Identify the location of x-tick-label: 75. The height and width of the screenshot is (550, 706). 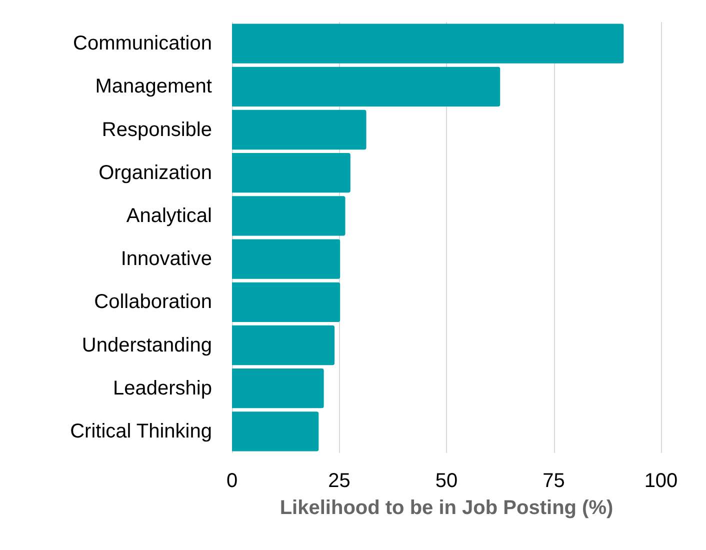
(553, 481).